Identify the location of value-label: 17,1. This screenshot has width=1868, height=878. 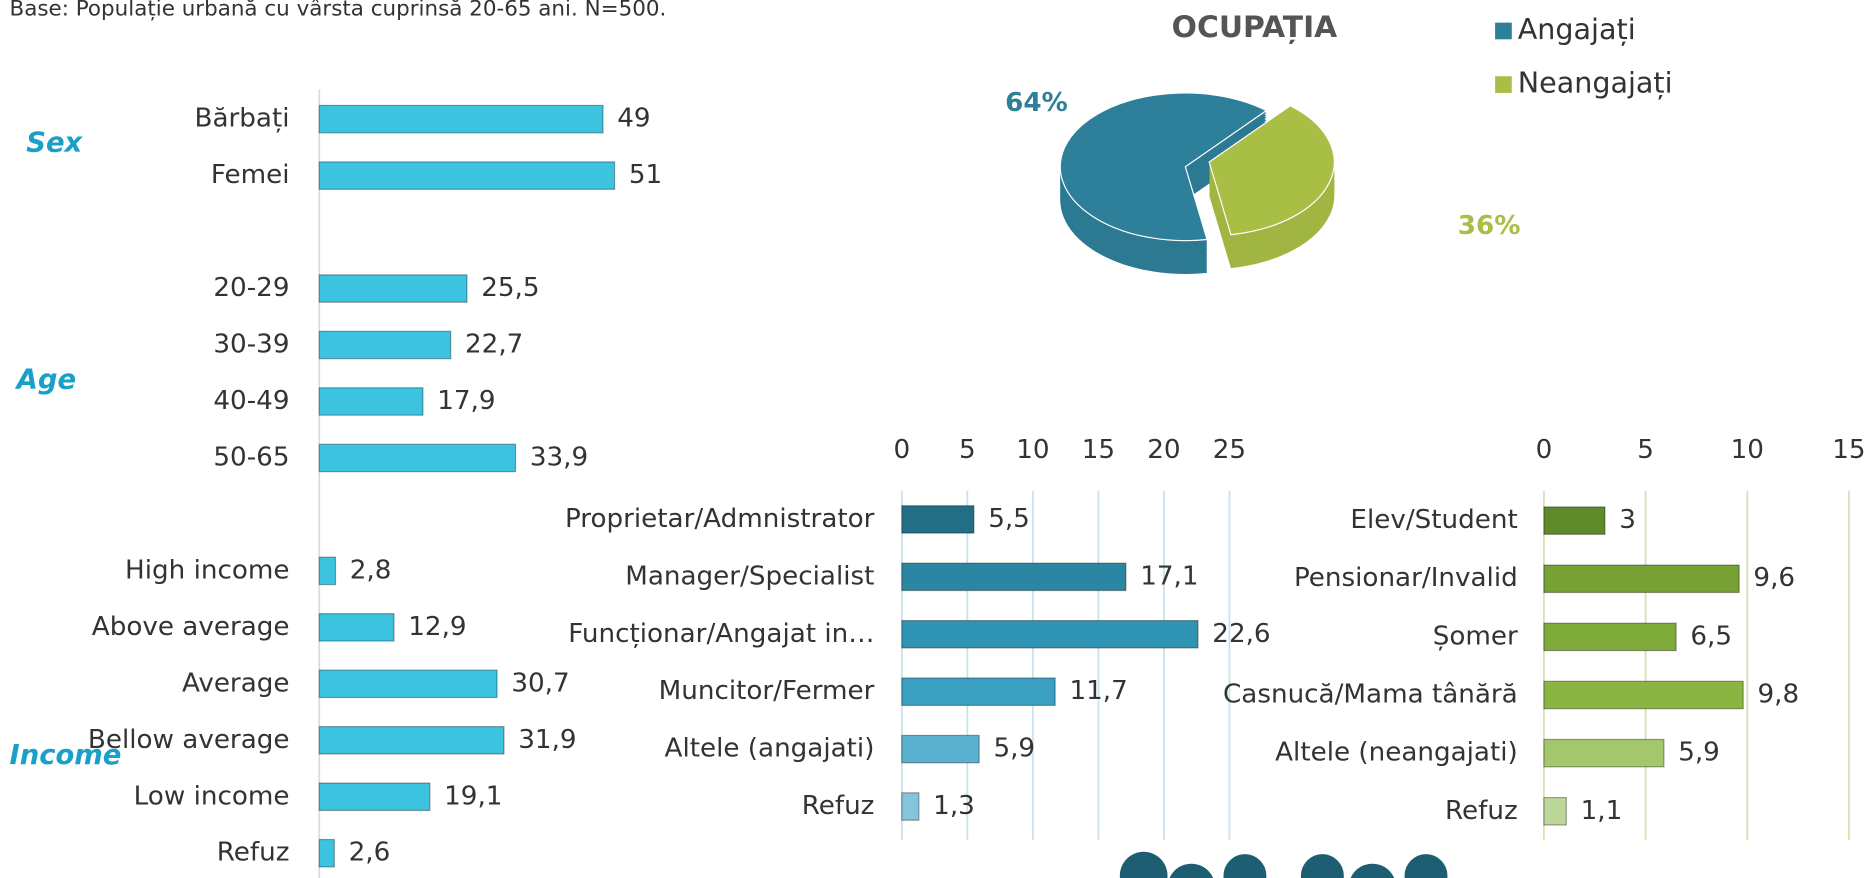
(1169, 576).